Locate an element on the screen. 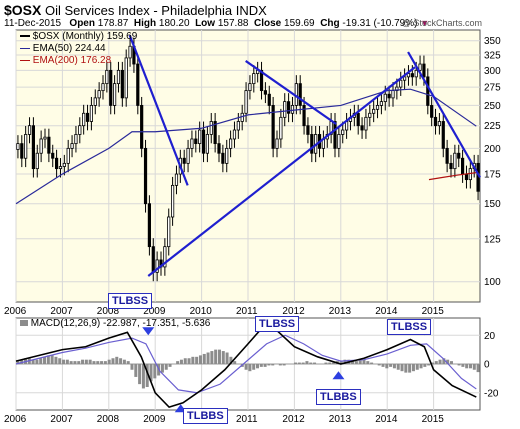 This screenshot has height=429, width=520. macd-y-tick-label: 20 is located at coordinates (490, 336).